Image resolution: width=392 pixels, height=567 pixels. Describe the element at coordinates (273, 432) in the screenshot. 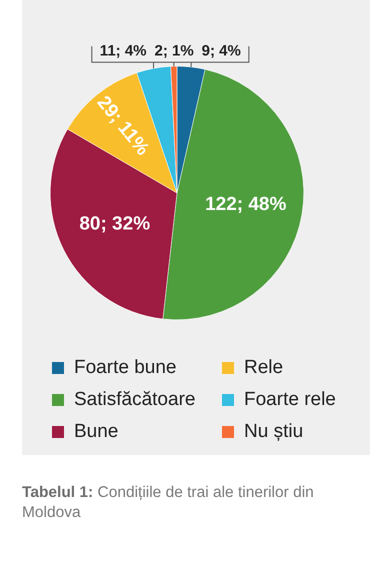

I see `legend-label: Nu știu` at that location.